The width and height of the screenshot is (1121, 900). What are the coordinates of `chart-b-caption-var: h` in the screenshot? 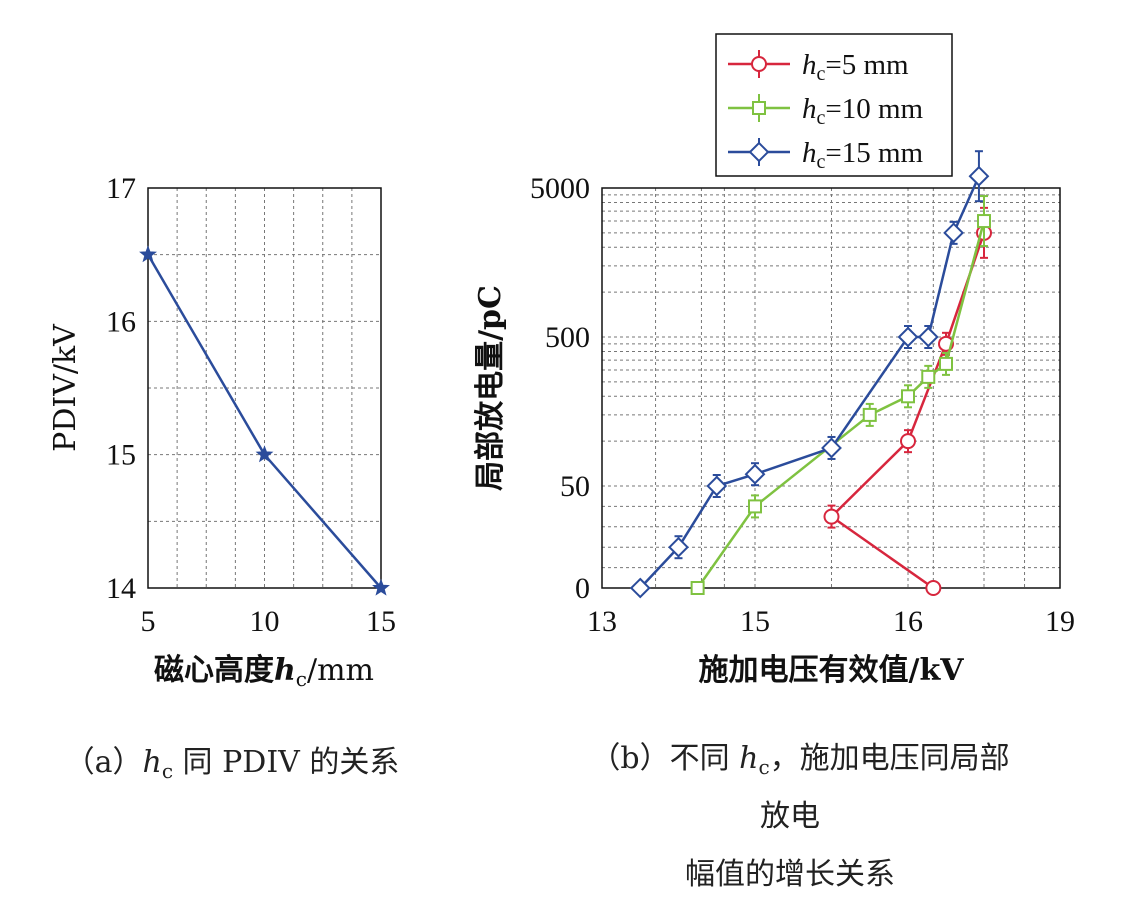 It's located at (748, 758).